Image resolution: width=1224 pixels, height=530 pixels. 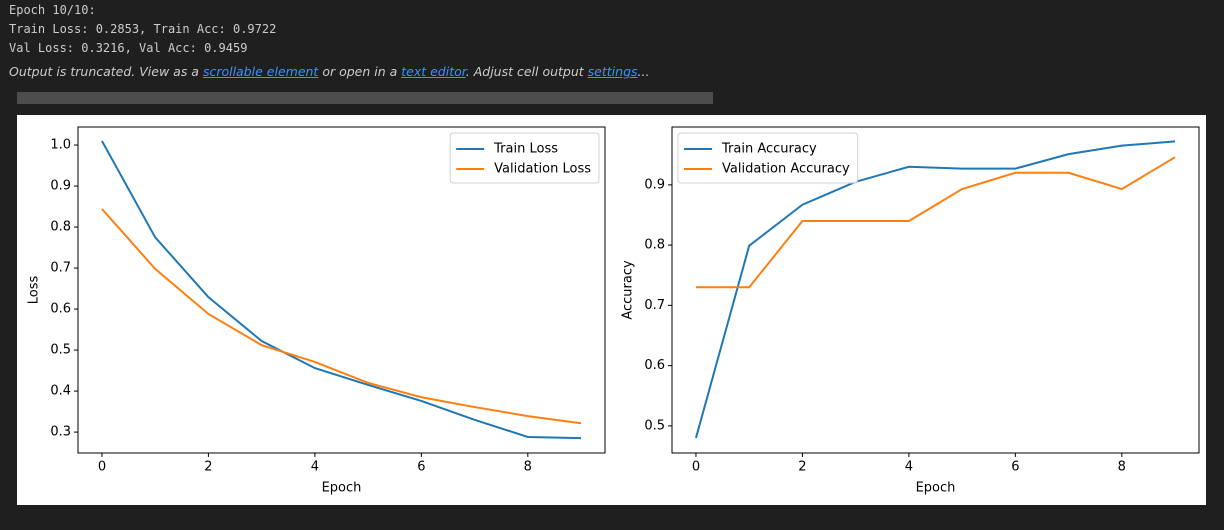 What do you see at coordinates (628, 290) in the screenshot?
I see `y-axis-label: Accuracy` at bounding box center [628, 290].